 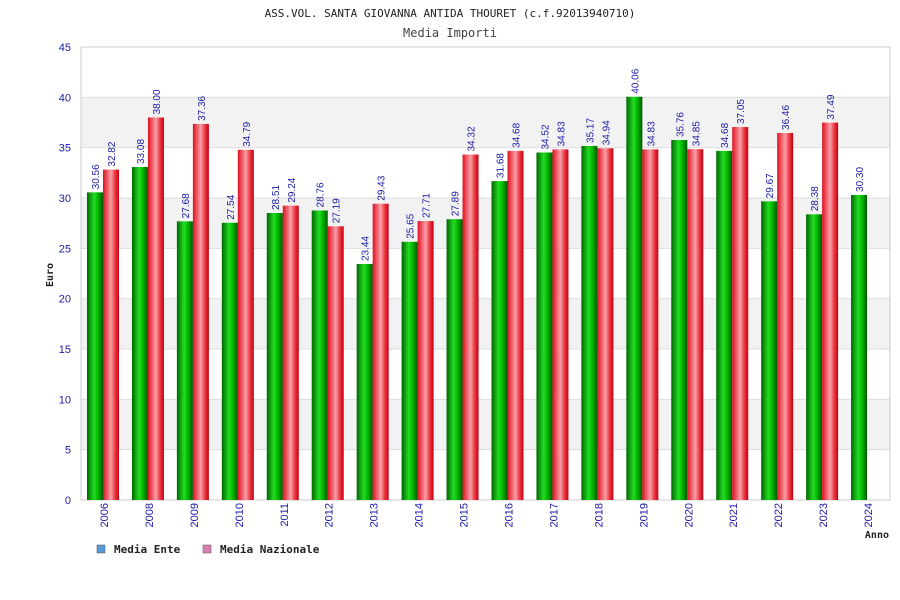 What do you see at coordinates (420, 515) in the screenshot?
I see `x-tick-label: 2014` at bounding box center [420, 515].